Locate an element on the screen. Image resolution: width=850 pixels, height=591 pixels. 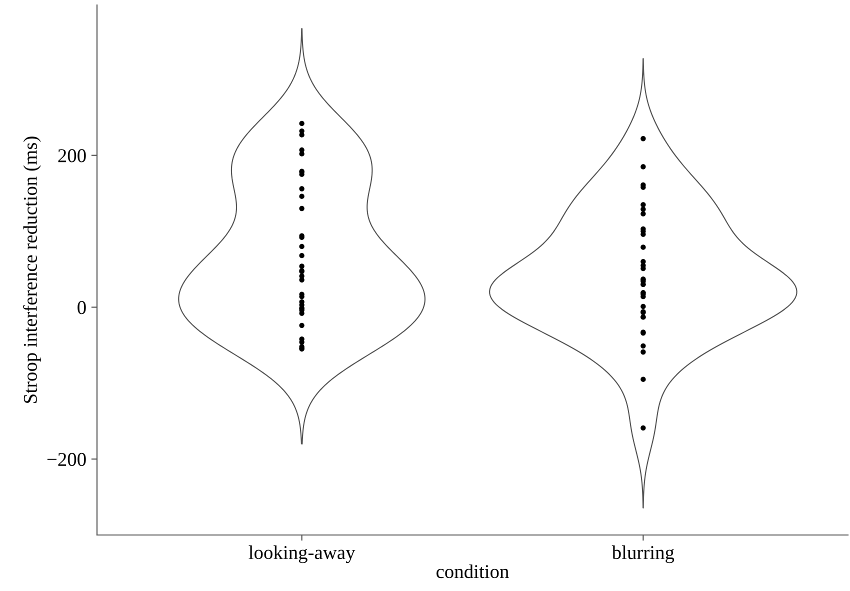
y-axis-title: Stroop interference reduction (ms) is located at coordinates (32, 269).